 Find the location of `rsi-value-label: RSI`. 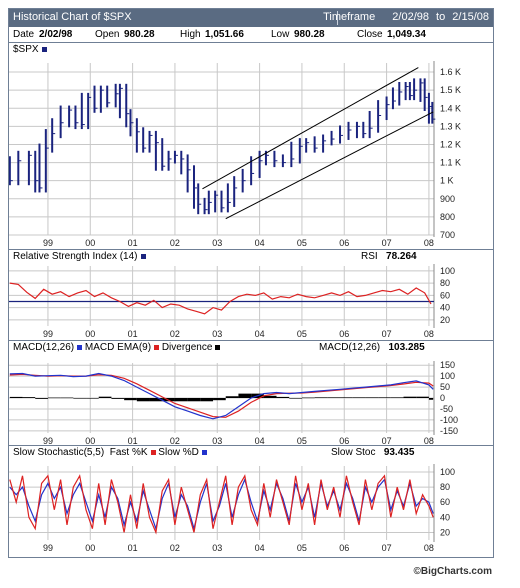

rsi-value-label: RSI is located at coordinates (369, 256).